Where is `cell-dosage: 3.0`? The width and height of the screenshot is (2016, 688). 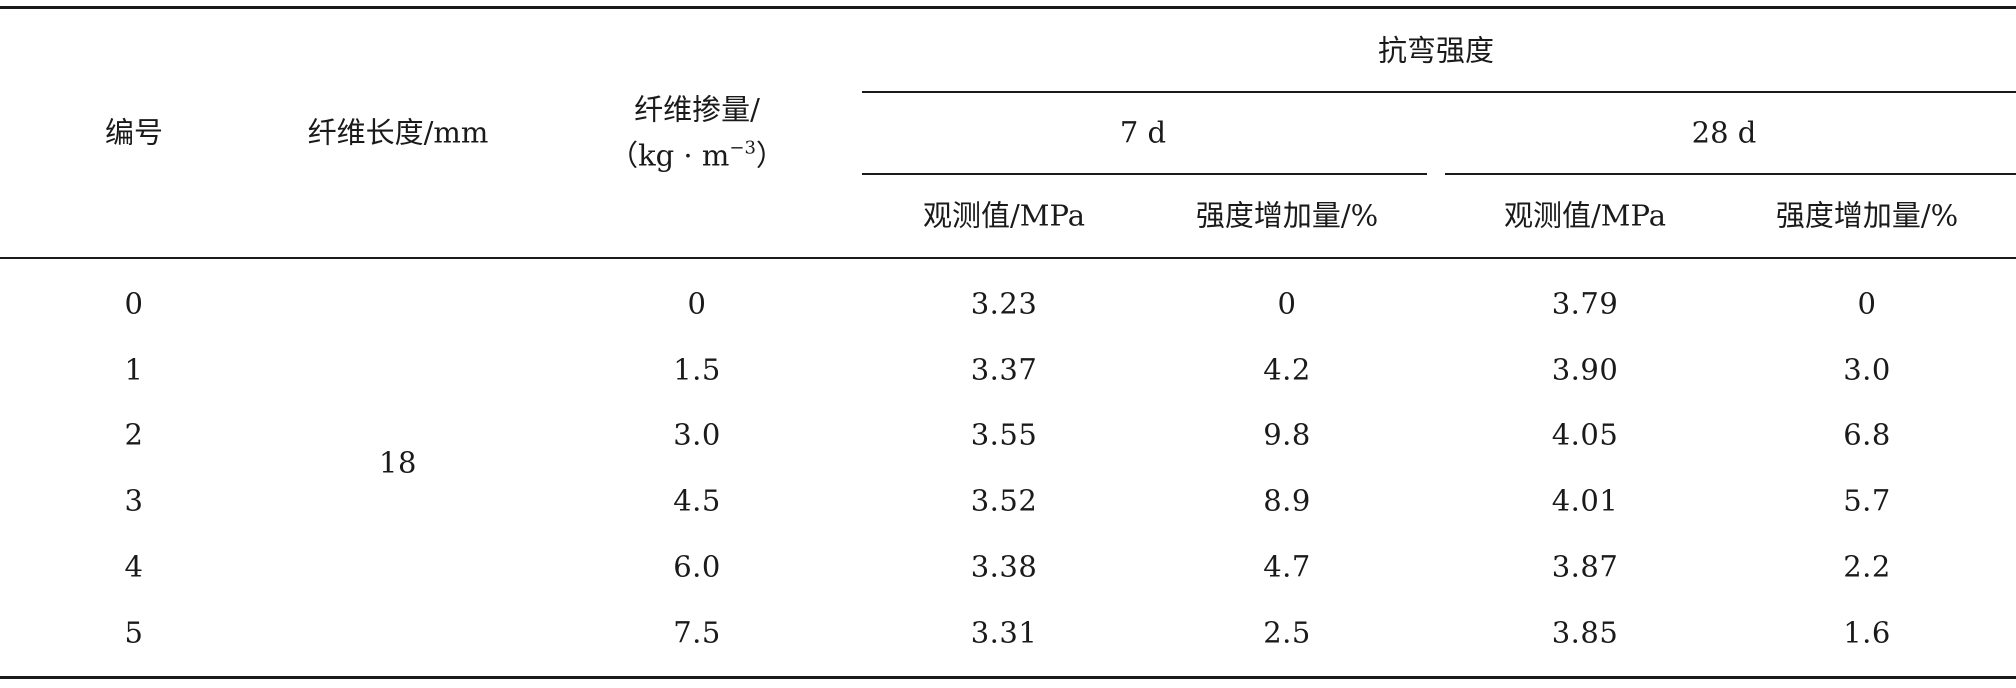
cell-dosage: 3.0 is located at coordinates (697, 434).